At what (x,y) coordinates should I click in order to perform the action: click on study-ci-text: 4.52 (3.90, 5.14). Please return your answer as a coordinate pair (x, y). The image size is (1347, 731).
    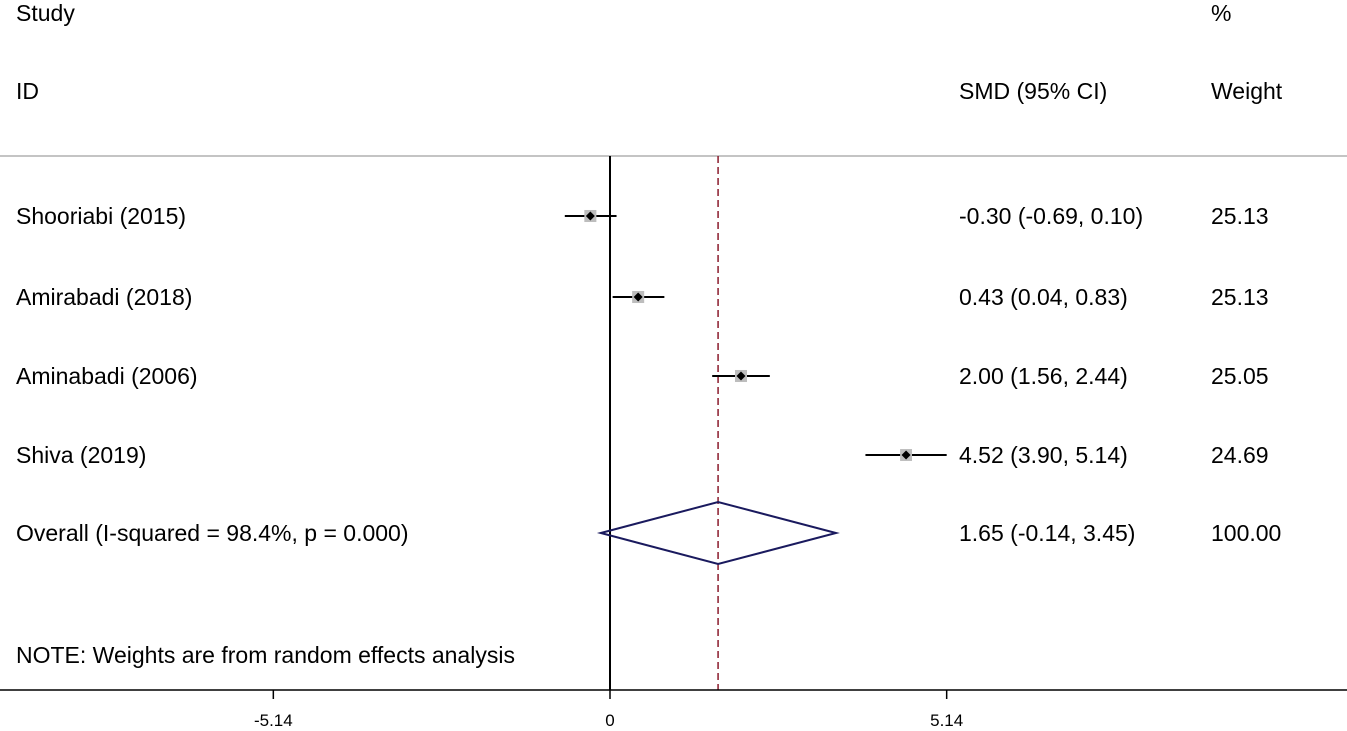
    Looking at the image, I should click on (1043, 455).